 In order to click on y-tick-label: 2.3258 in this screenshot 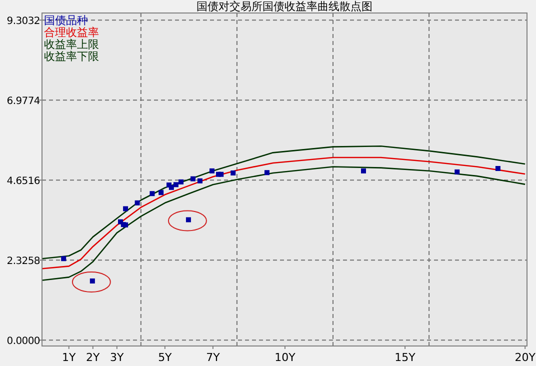, I will do `click(23, 262)`.